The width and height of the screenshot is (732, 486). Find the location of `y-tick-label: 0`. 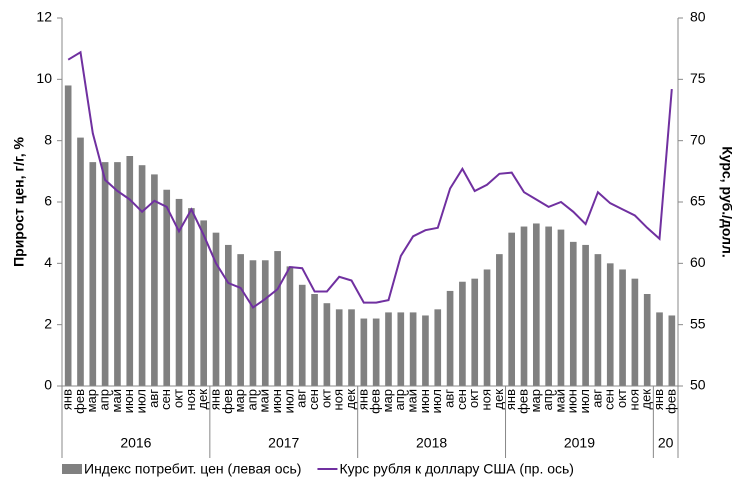

y-tick-label: 0 is located at coordinates (48, 385).